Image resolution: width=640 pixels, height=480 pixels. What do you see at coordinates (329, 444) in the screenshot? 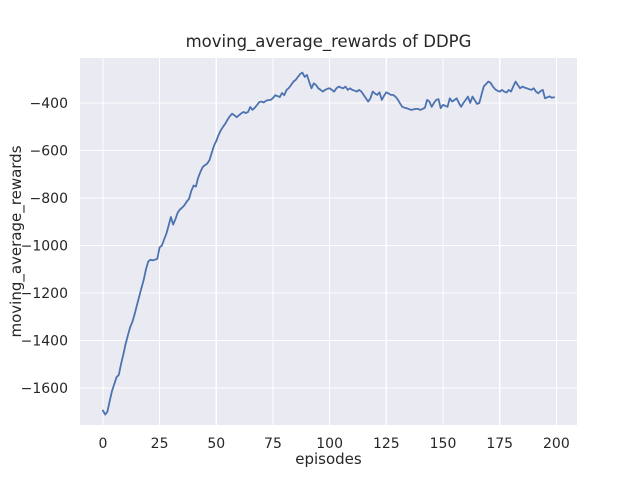
I see `x-tick-label: 100` at bounding box center [329, 444].